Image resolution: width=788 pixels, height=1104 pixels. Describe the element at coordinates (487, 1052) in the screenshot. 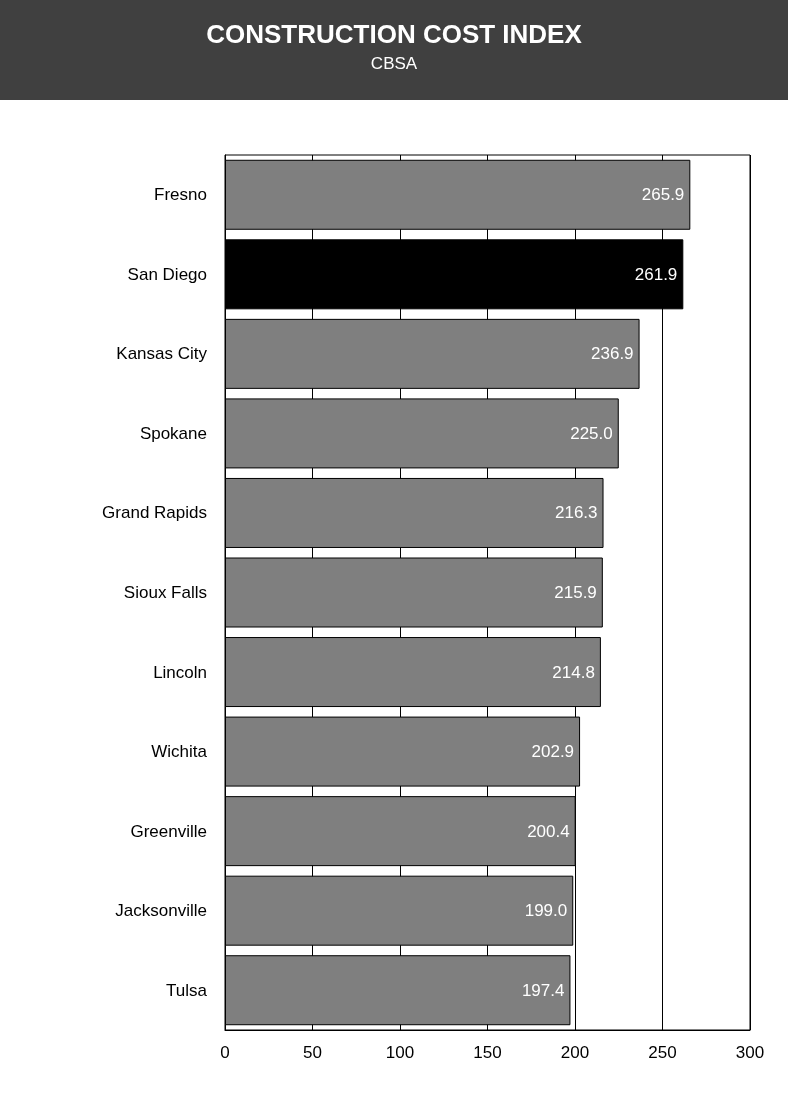

I see `x-tick-label: 150` at that location.